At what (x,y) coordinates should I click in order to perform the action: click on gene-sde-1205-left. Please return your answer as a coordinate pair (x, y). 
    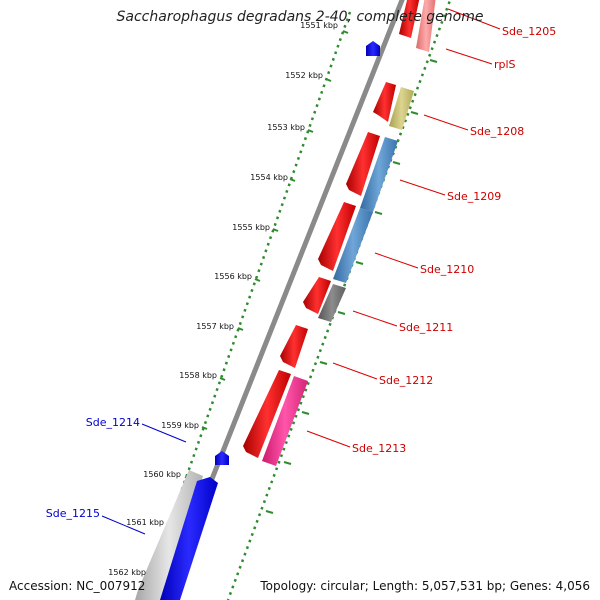
    Looking at the image, I should click on (409, 19).